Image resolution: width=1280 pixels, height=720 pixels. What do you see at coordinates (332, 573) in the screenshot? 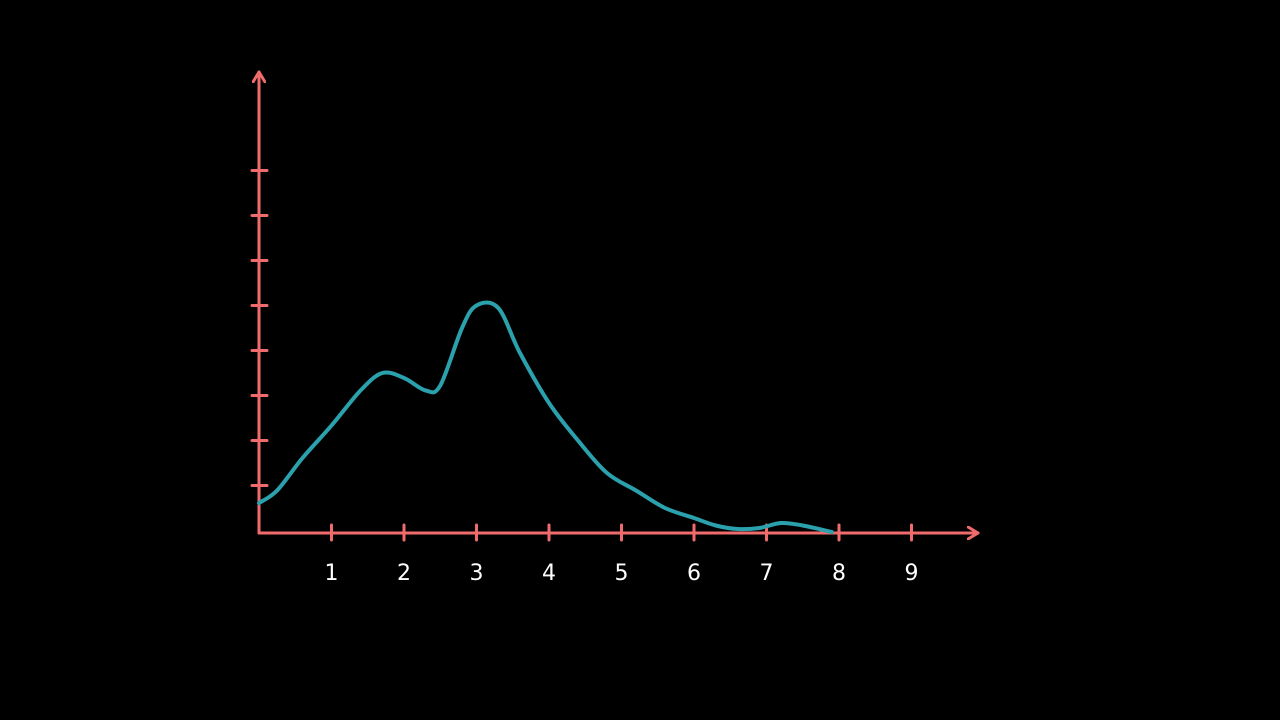
I see `x-tick-label: 1` at bounding box center [332, 573].